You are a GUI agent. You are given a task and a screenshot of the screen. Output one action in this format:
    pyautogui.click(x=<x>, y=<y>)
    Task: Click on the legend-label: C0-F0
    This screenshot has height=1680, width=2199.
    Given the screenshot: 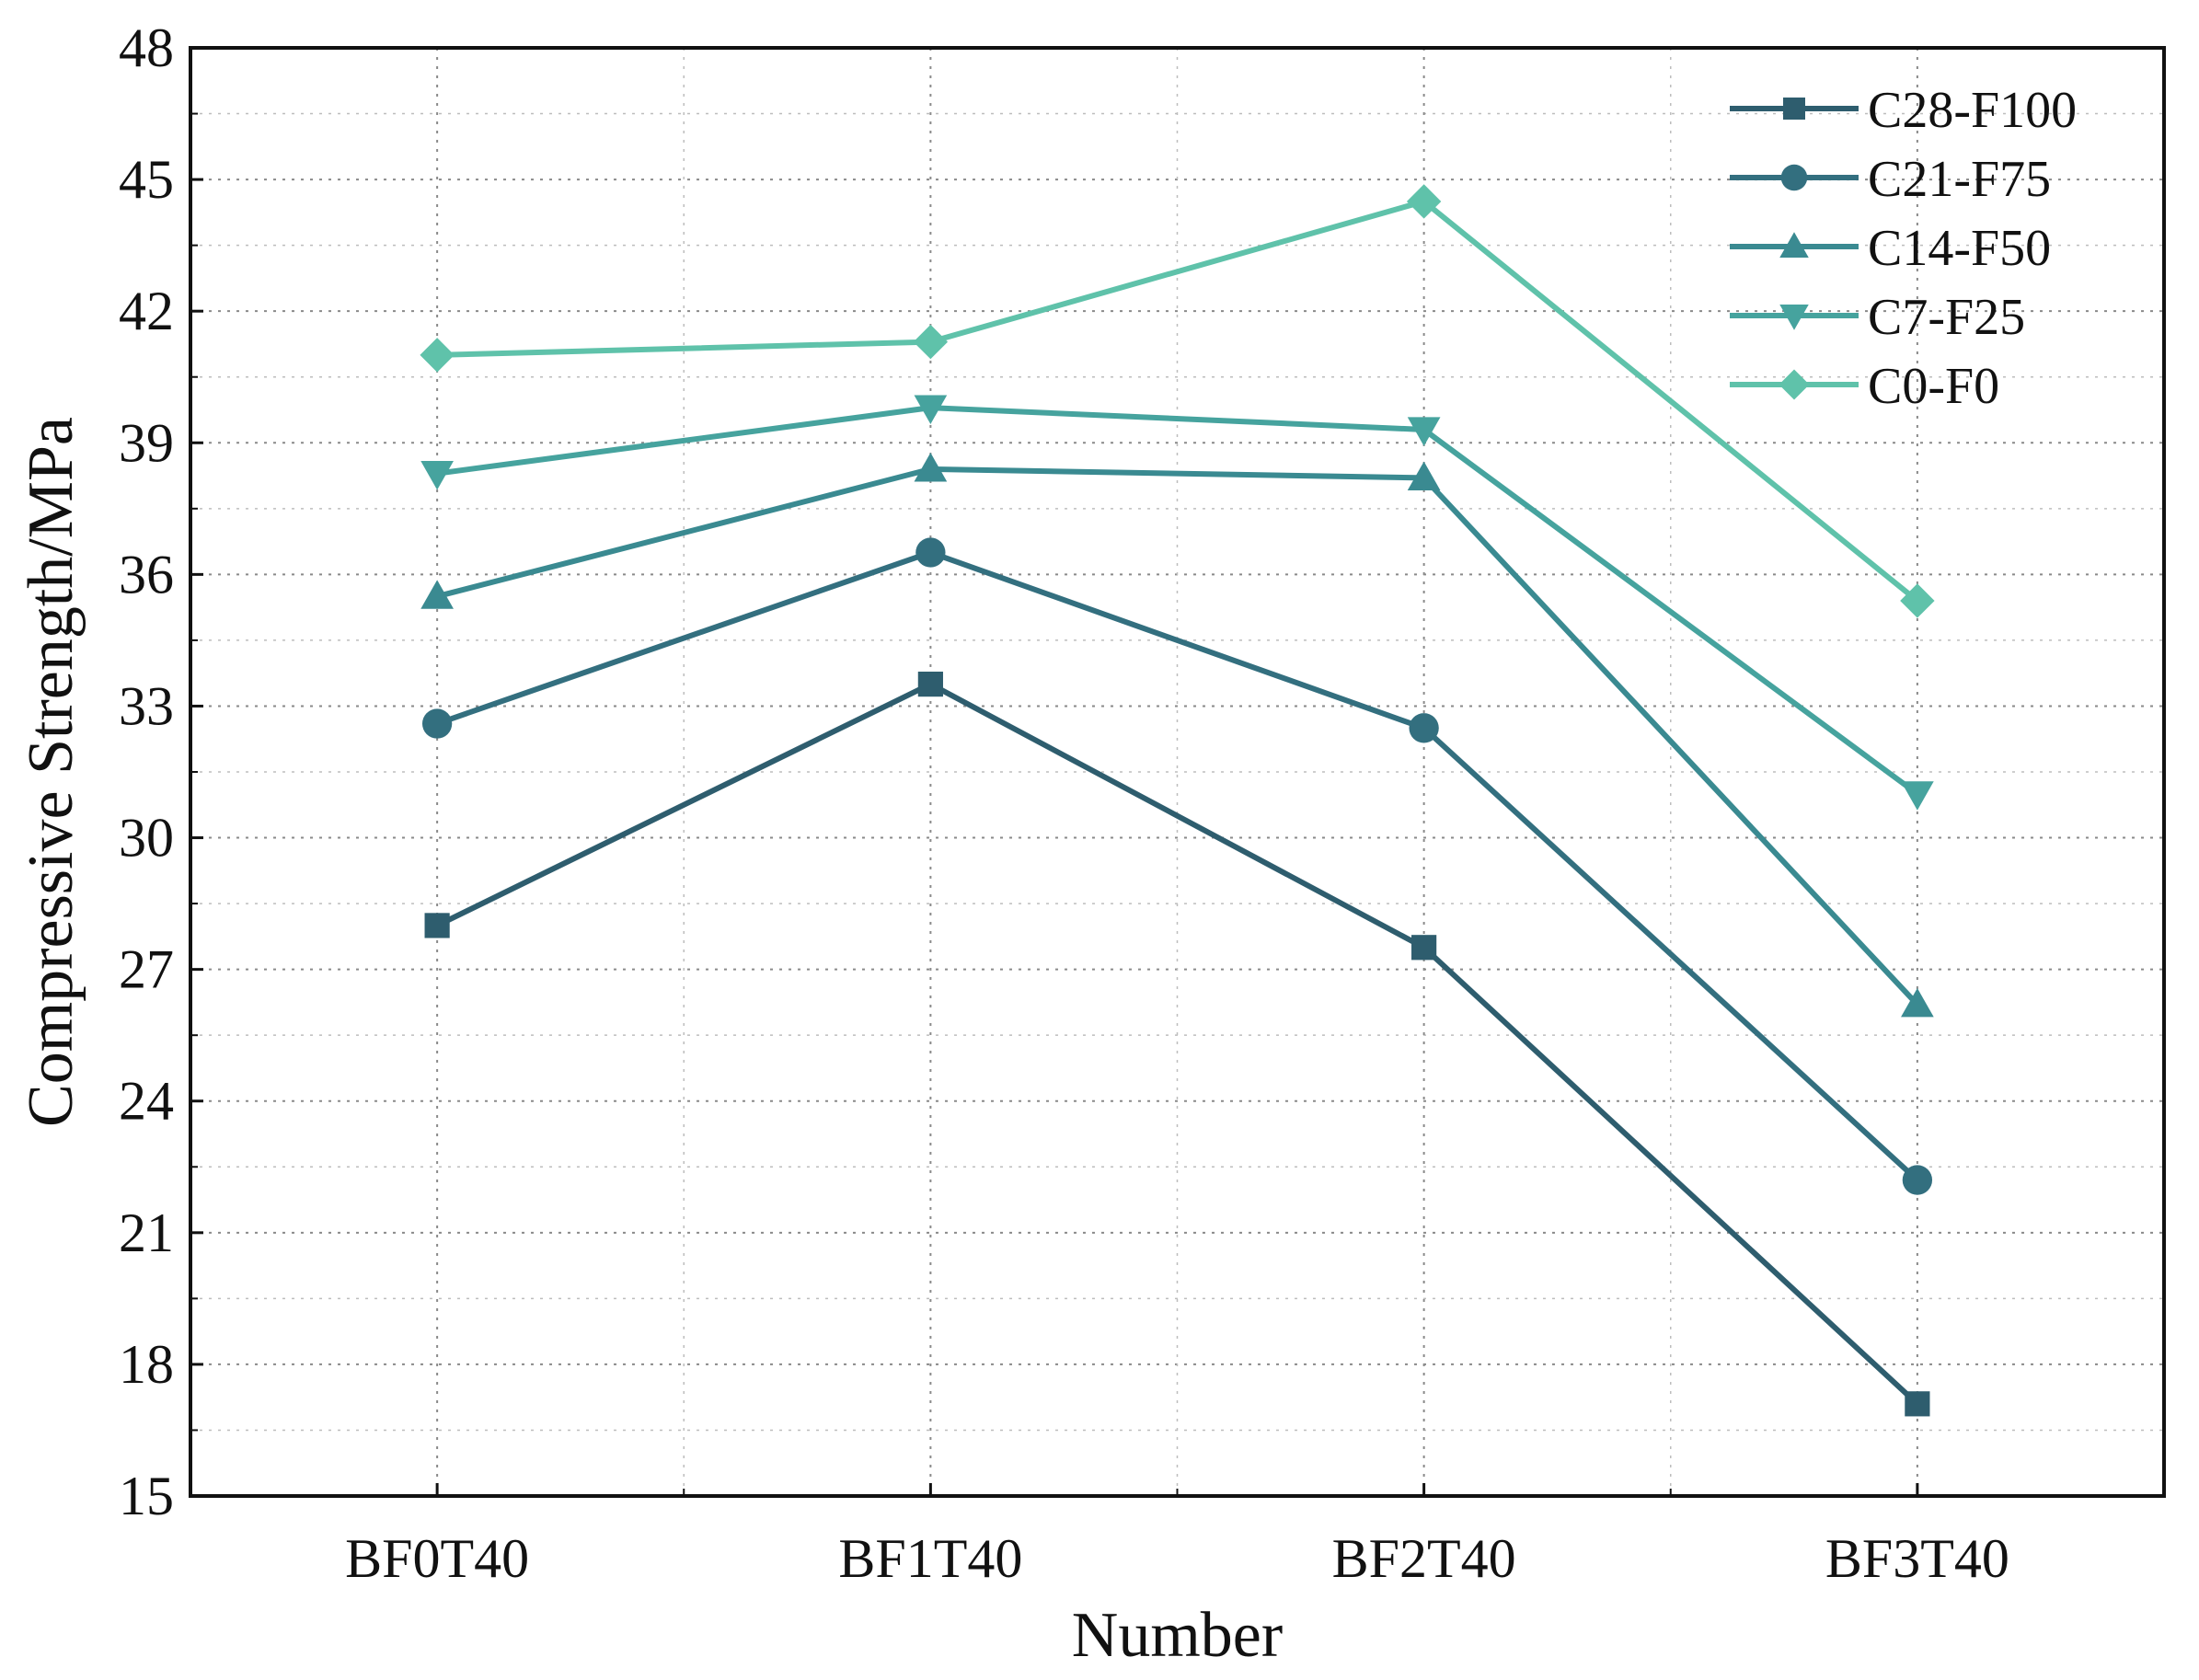 What is the action you would take?
    pyautogui.click(x=1933, y=386)
    